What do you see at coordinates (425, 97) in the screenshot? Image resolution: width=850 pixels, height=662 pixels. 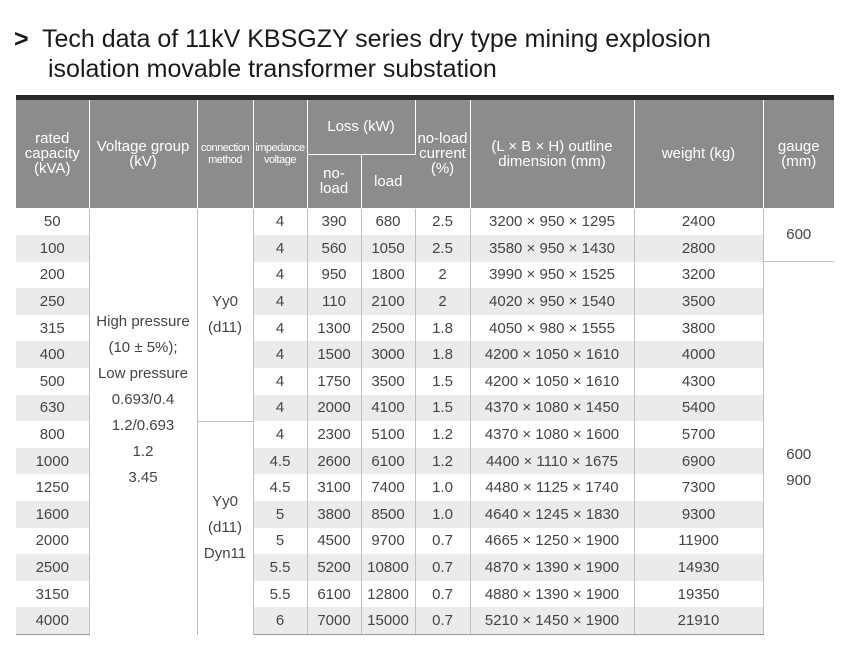 I see `table-top-rule` at bounding box center [425, 97].